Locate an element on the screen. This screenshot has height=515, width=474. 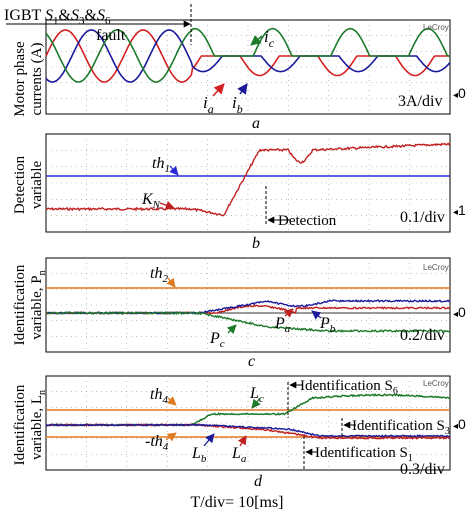
scale-c: 0.2/div is located at coordinates (422, 335).